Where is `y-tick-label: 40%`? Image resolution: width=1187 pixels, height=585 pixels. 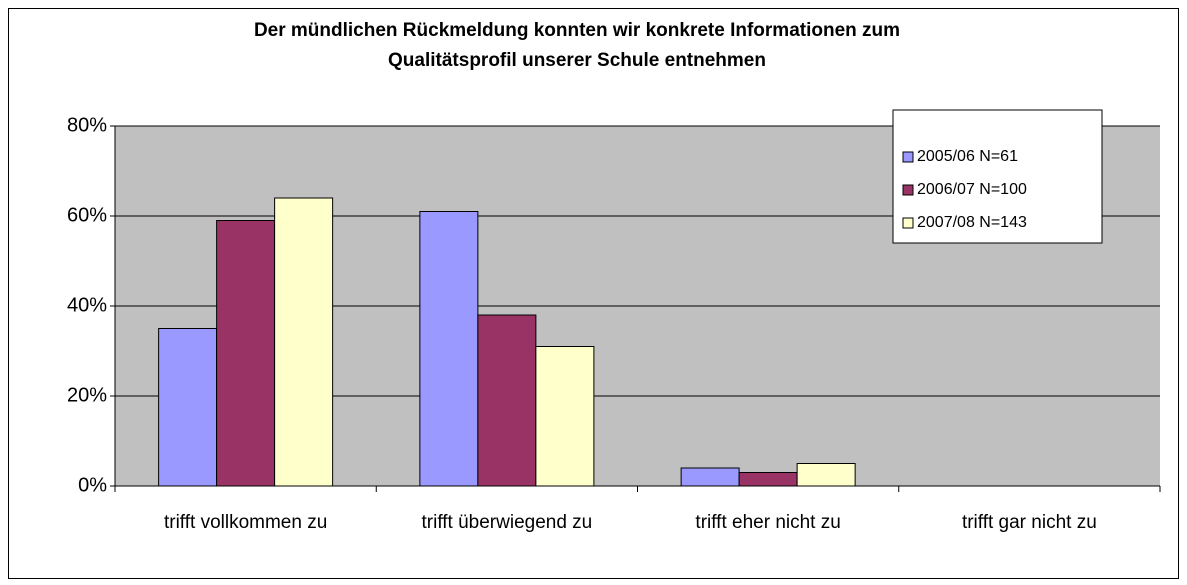
y-tick-label: 40% is located at coordinates (87, 305).